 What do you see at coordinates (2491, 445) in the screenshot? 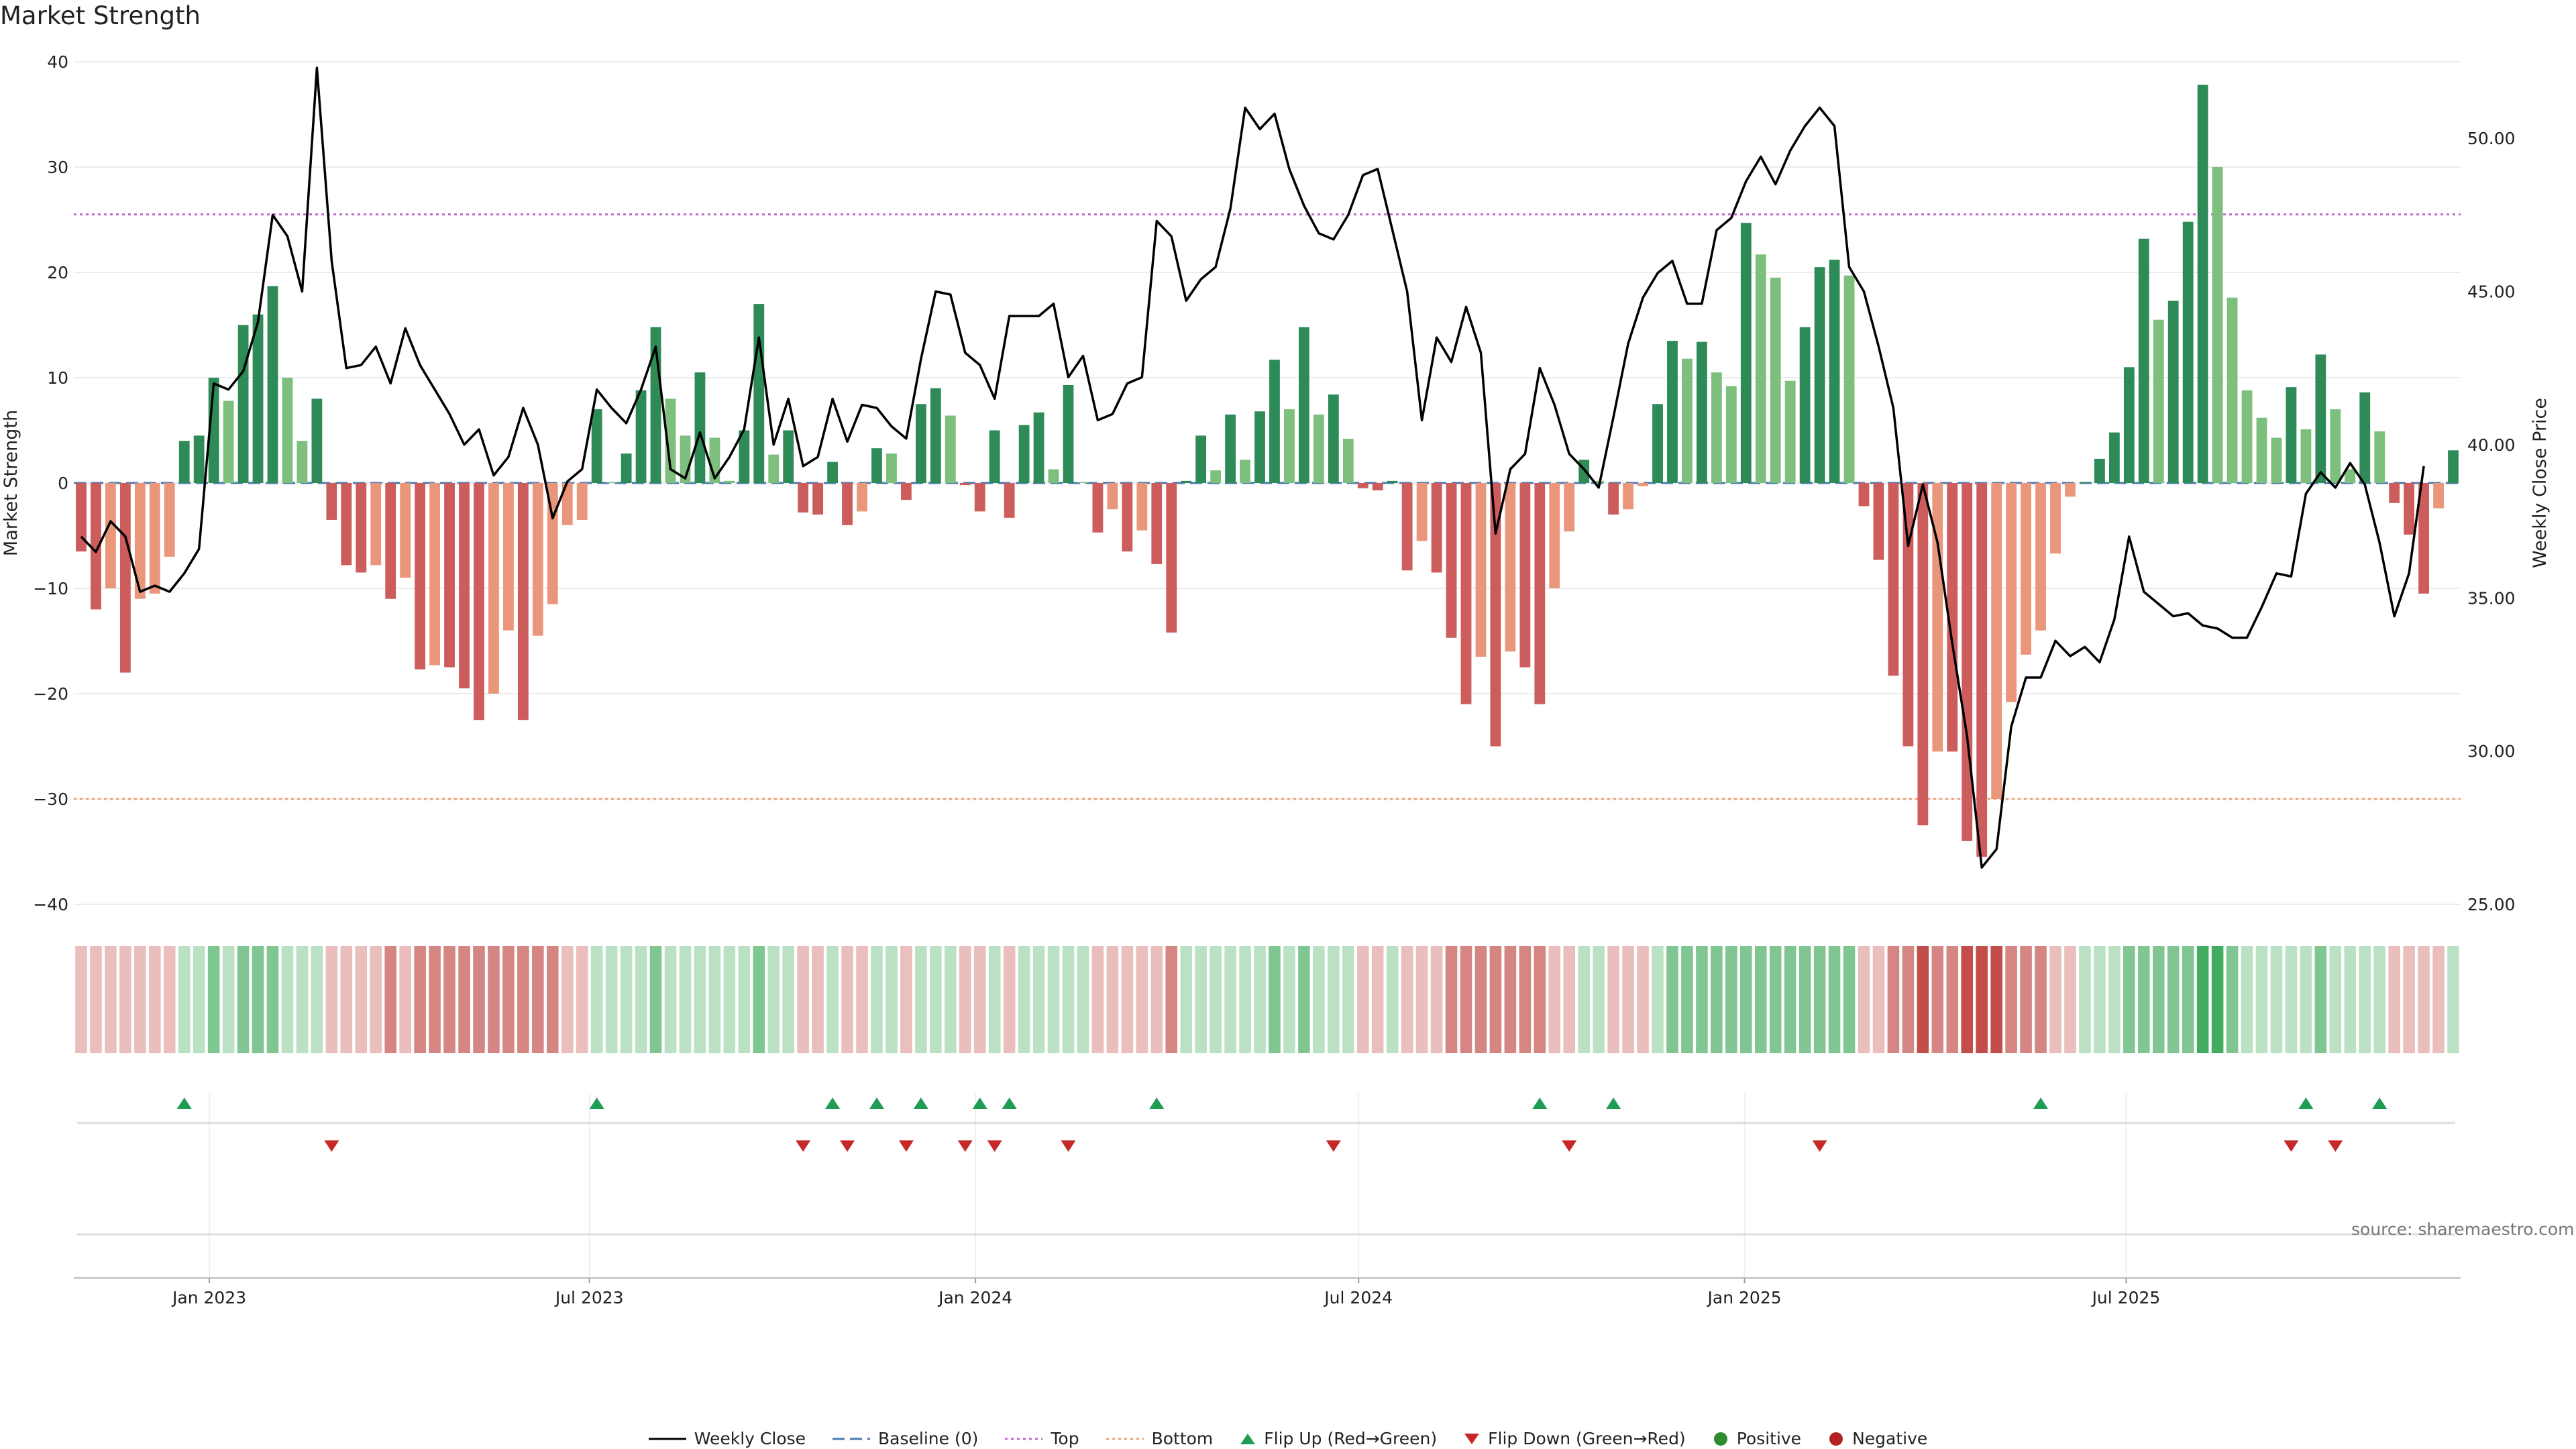
I see `right-tick-label: 40.00` at bounding box center [2491, 445].